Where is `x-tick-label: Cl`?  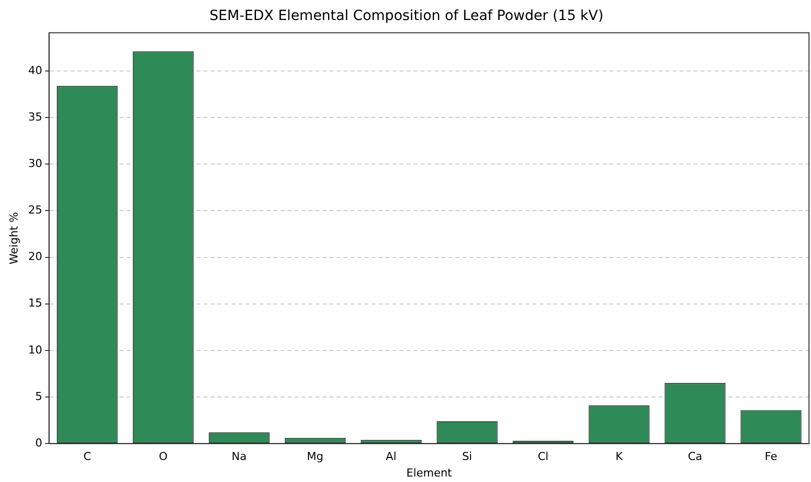 x-tick-label: Cl is located at coordinates (543, 457).